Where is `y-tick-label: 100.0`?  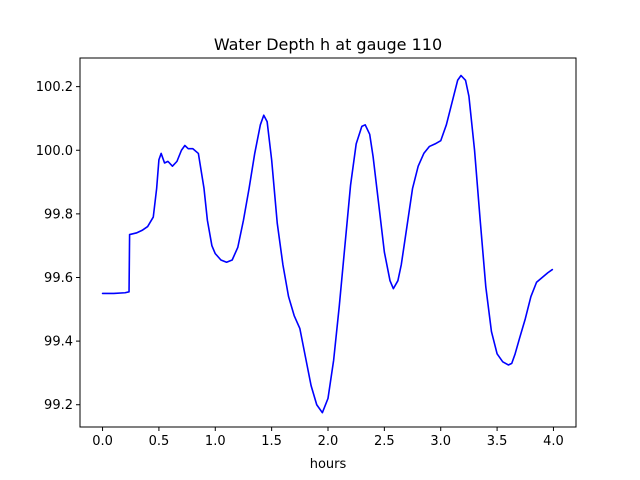 y-tick-label: 100.0 is located at coordinates (54, 151).